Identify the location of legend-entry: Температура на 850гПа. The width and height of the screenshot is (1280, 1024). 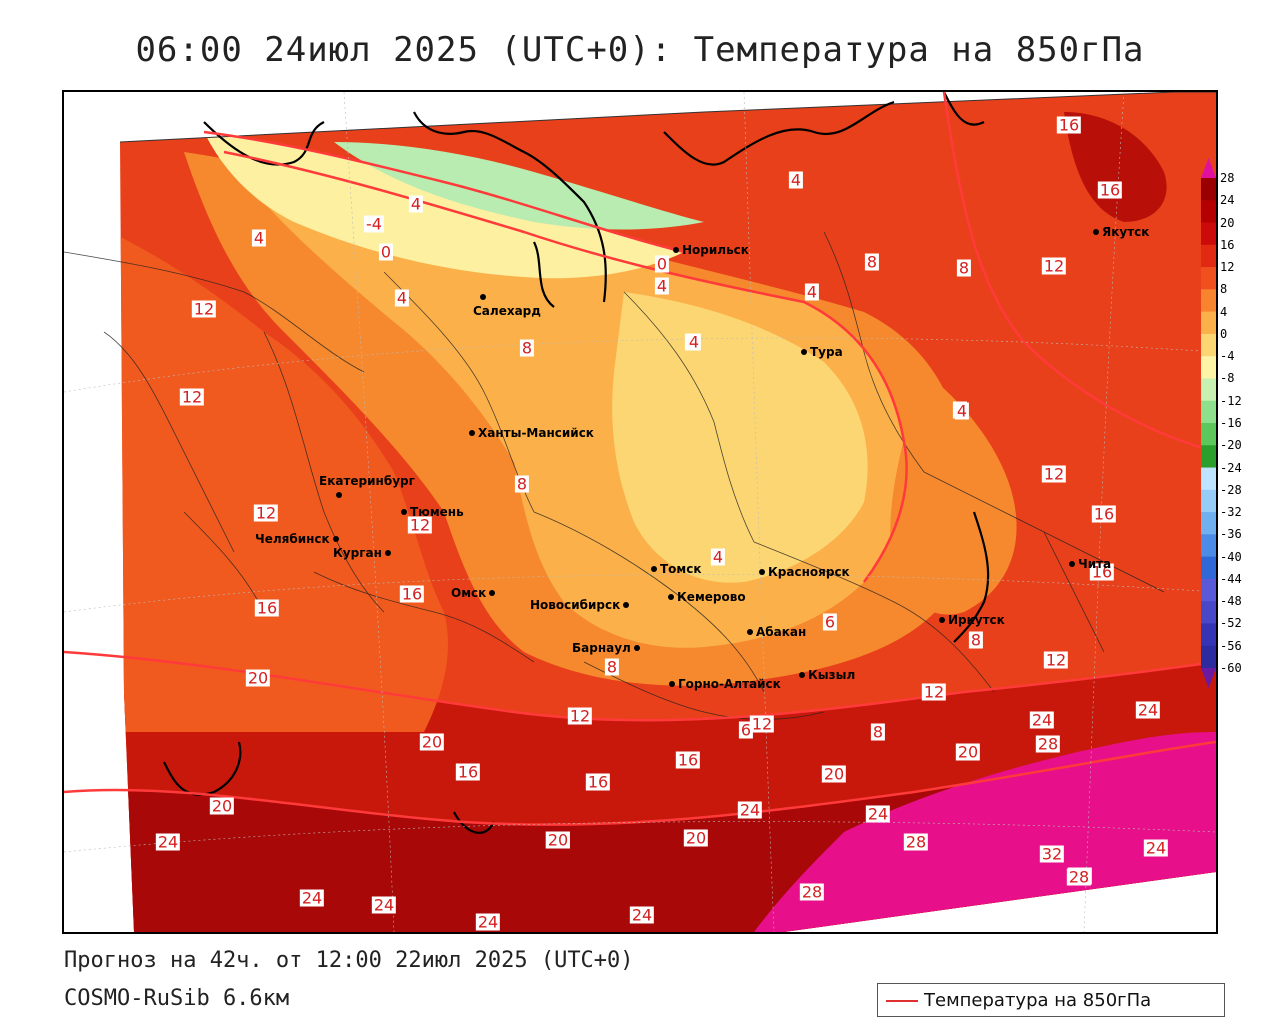
(1038, 1000).